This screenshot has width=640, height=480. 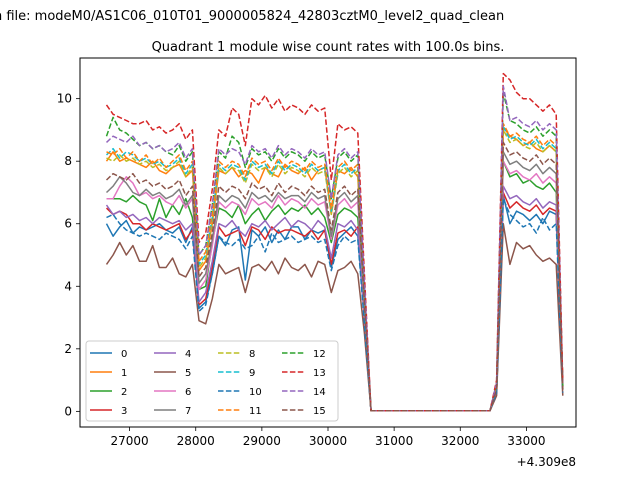 What do you see at coordinates (262, 441) in the screenshot?
I see `x-tick-label: 29000` at bounding box center [262, 441].